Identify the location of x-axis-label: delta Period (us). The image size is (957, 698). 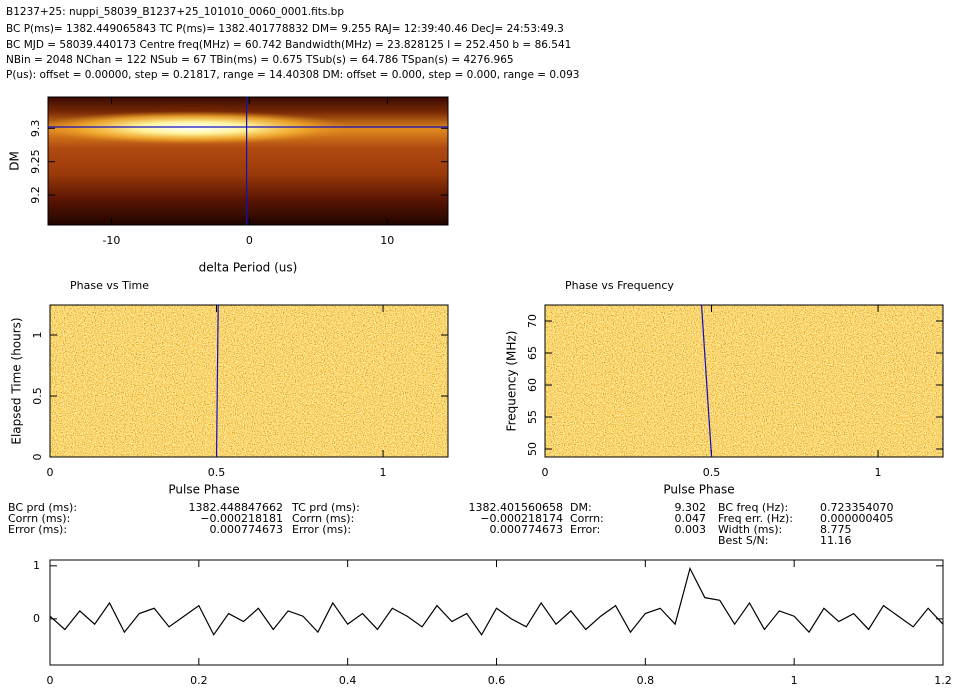
(248, 268).